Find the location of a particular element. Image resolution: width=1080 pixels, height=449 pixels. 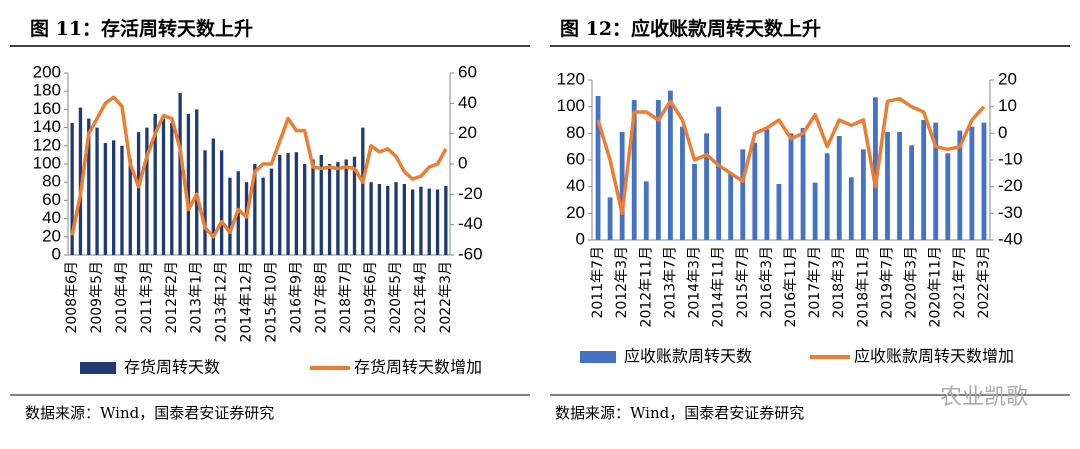

y2-tick-label: 40 is located at coordinates (467, 102).